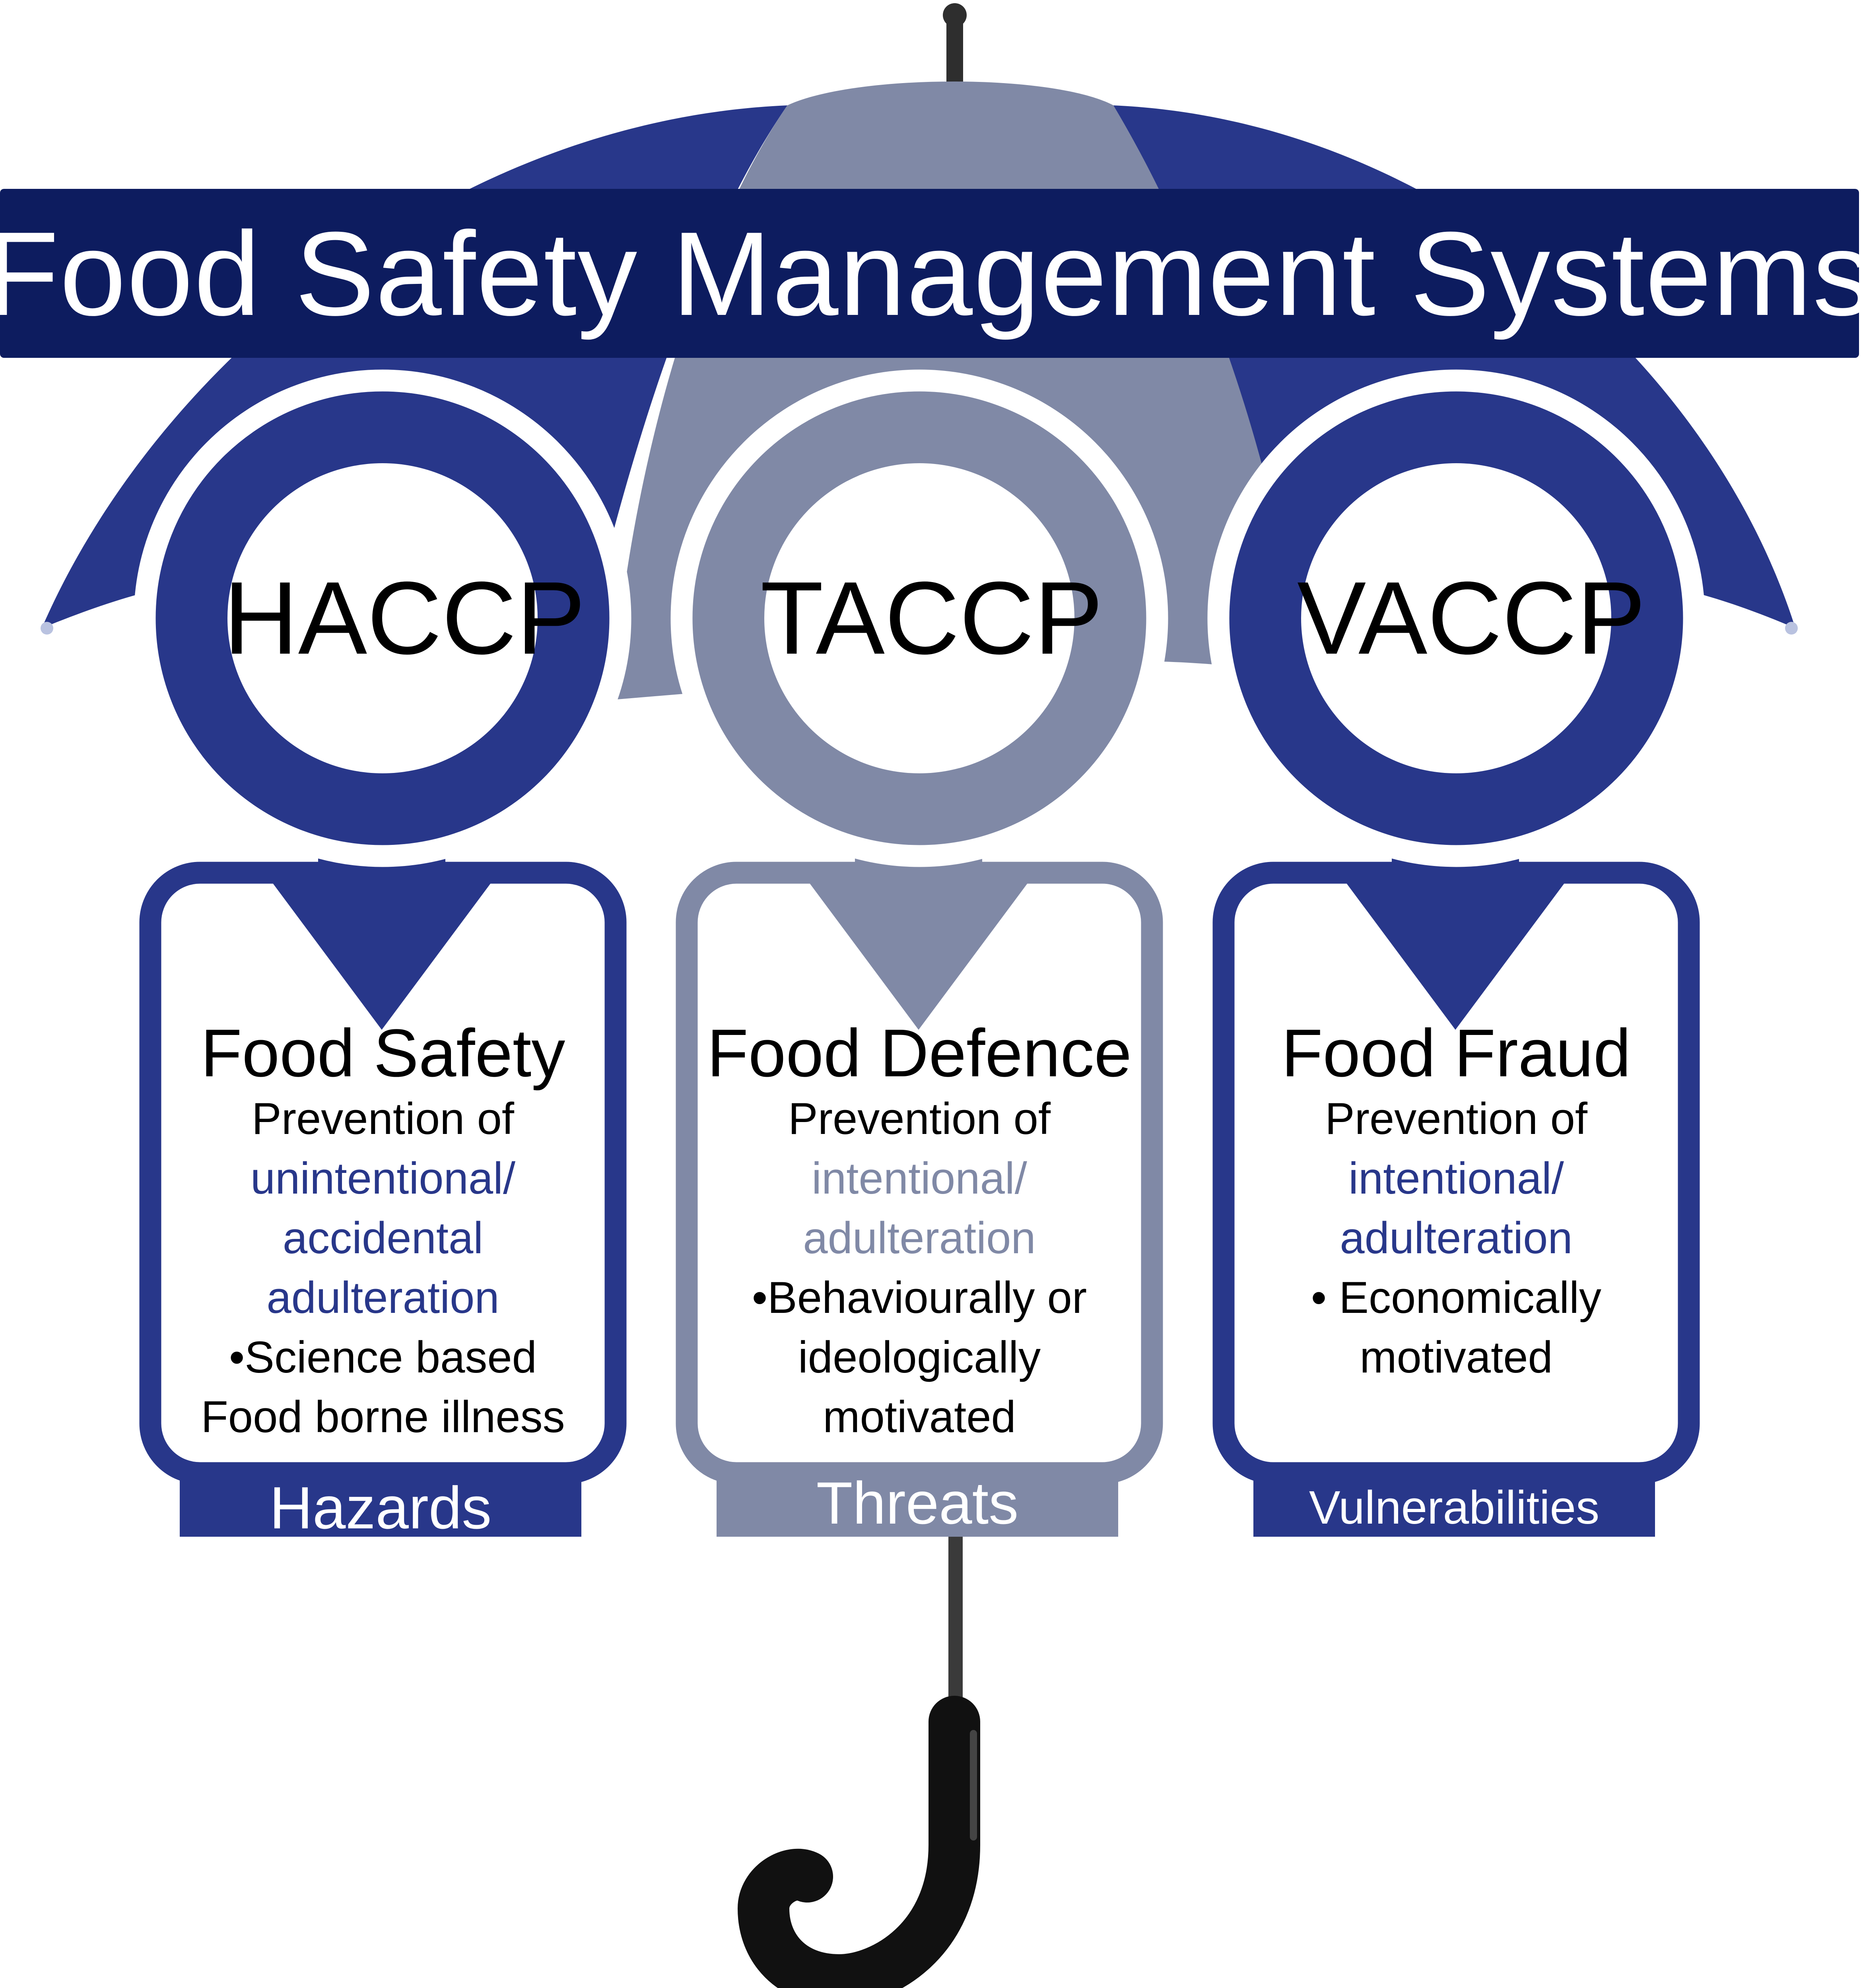 The height and width of the screenshot is (1988, 1861). Describe the element at coordinates (919, 1357) in the screenshot. I see `description-line: ideologically` at that location.